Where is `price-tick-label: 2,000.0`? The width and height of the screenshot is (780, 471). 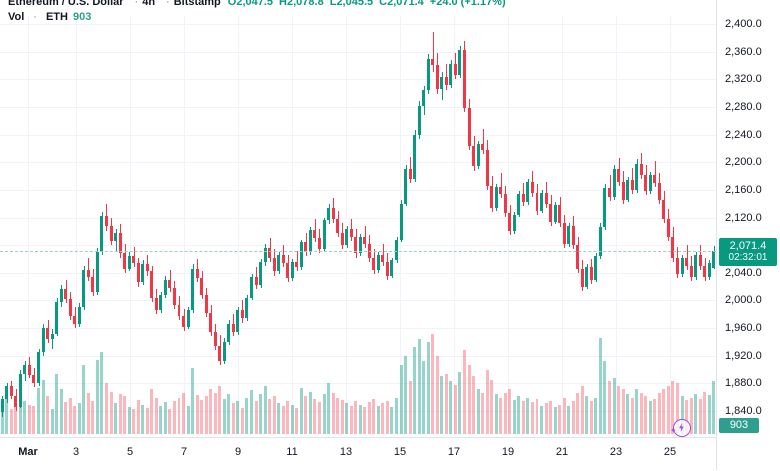 price-tick-label: 2,000.0 is located at coordinates (743, 300).